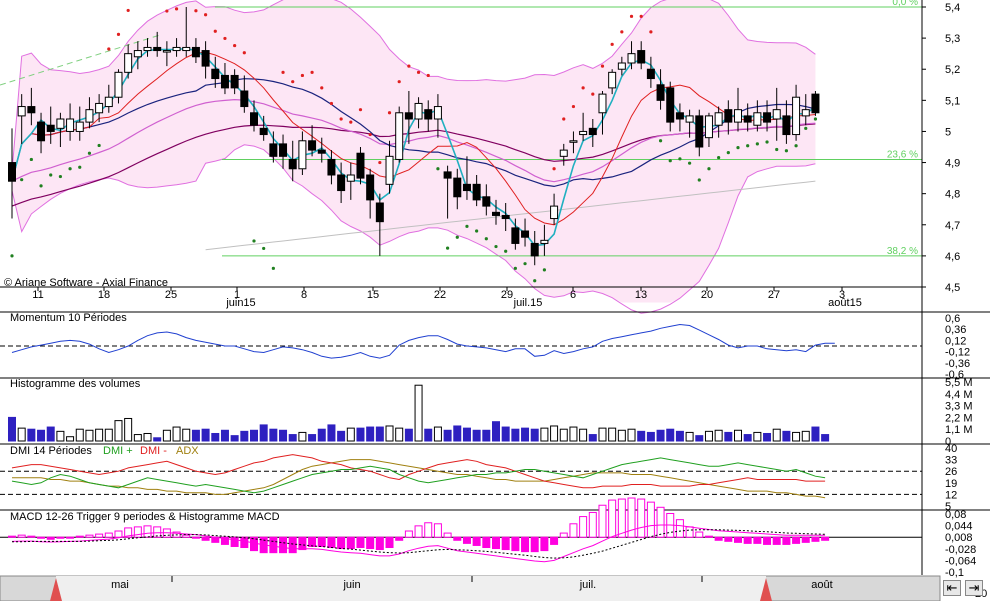 The image size is (990, 601). Describe the element at coordinates (952, 226) in the screenshot. I see `price-tick-label: 4,7` at that location.